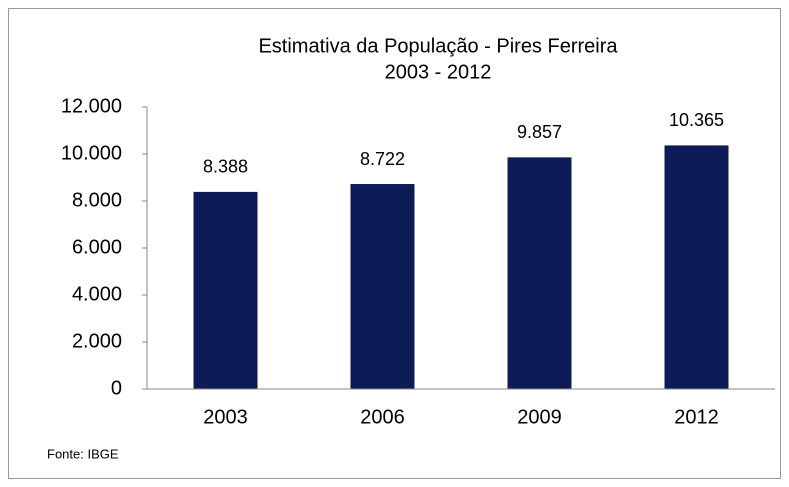 Image resolution: width=789 pixels, height=487 pixels. Describe the element at coordinates (91, 106) in the screenshot. I see `y-tick-label: 12.000` at that location.